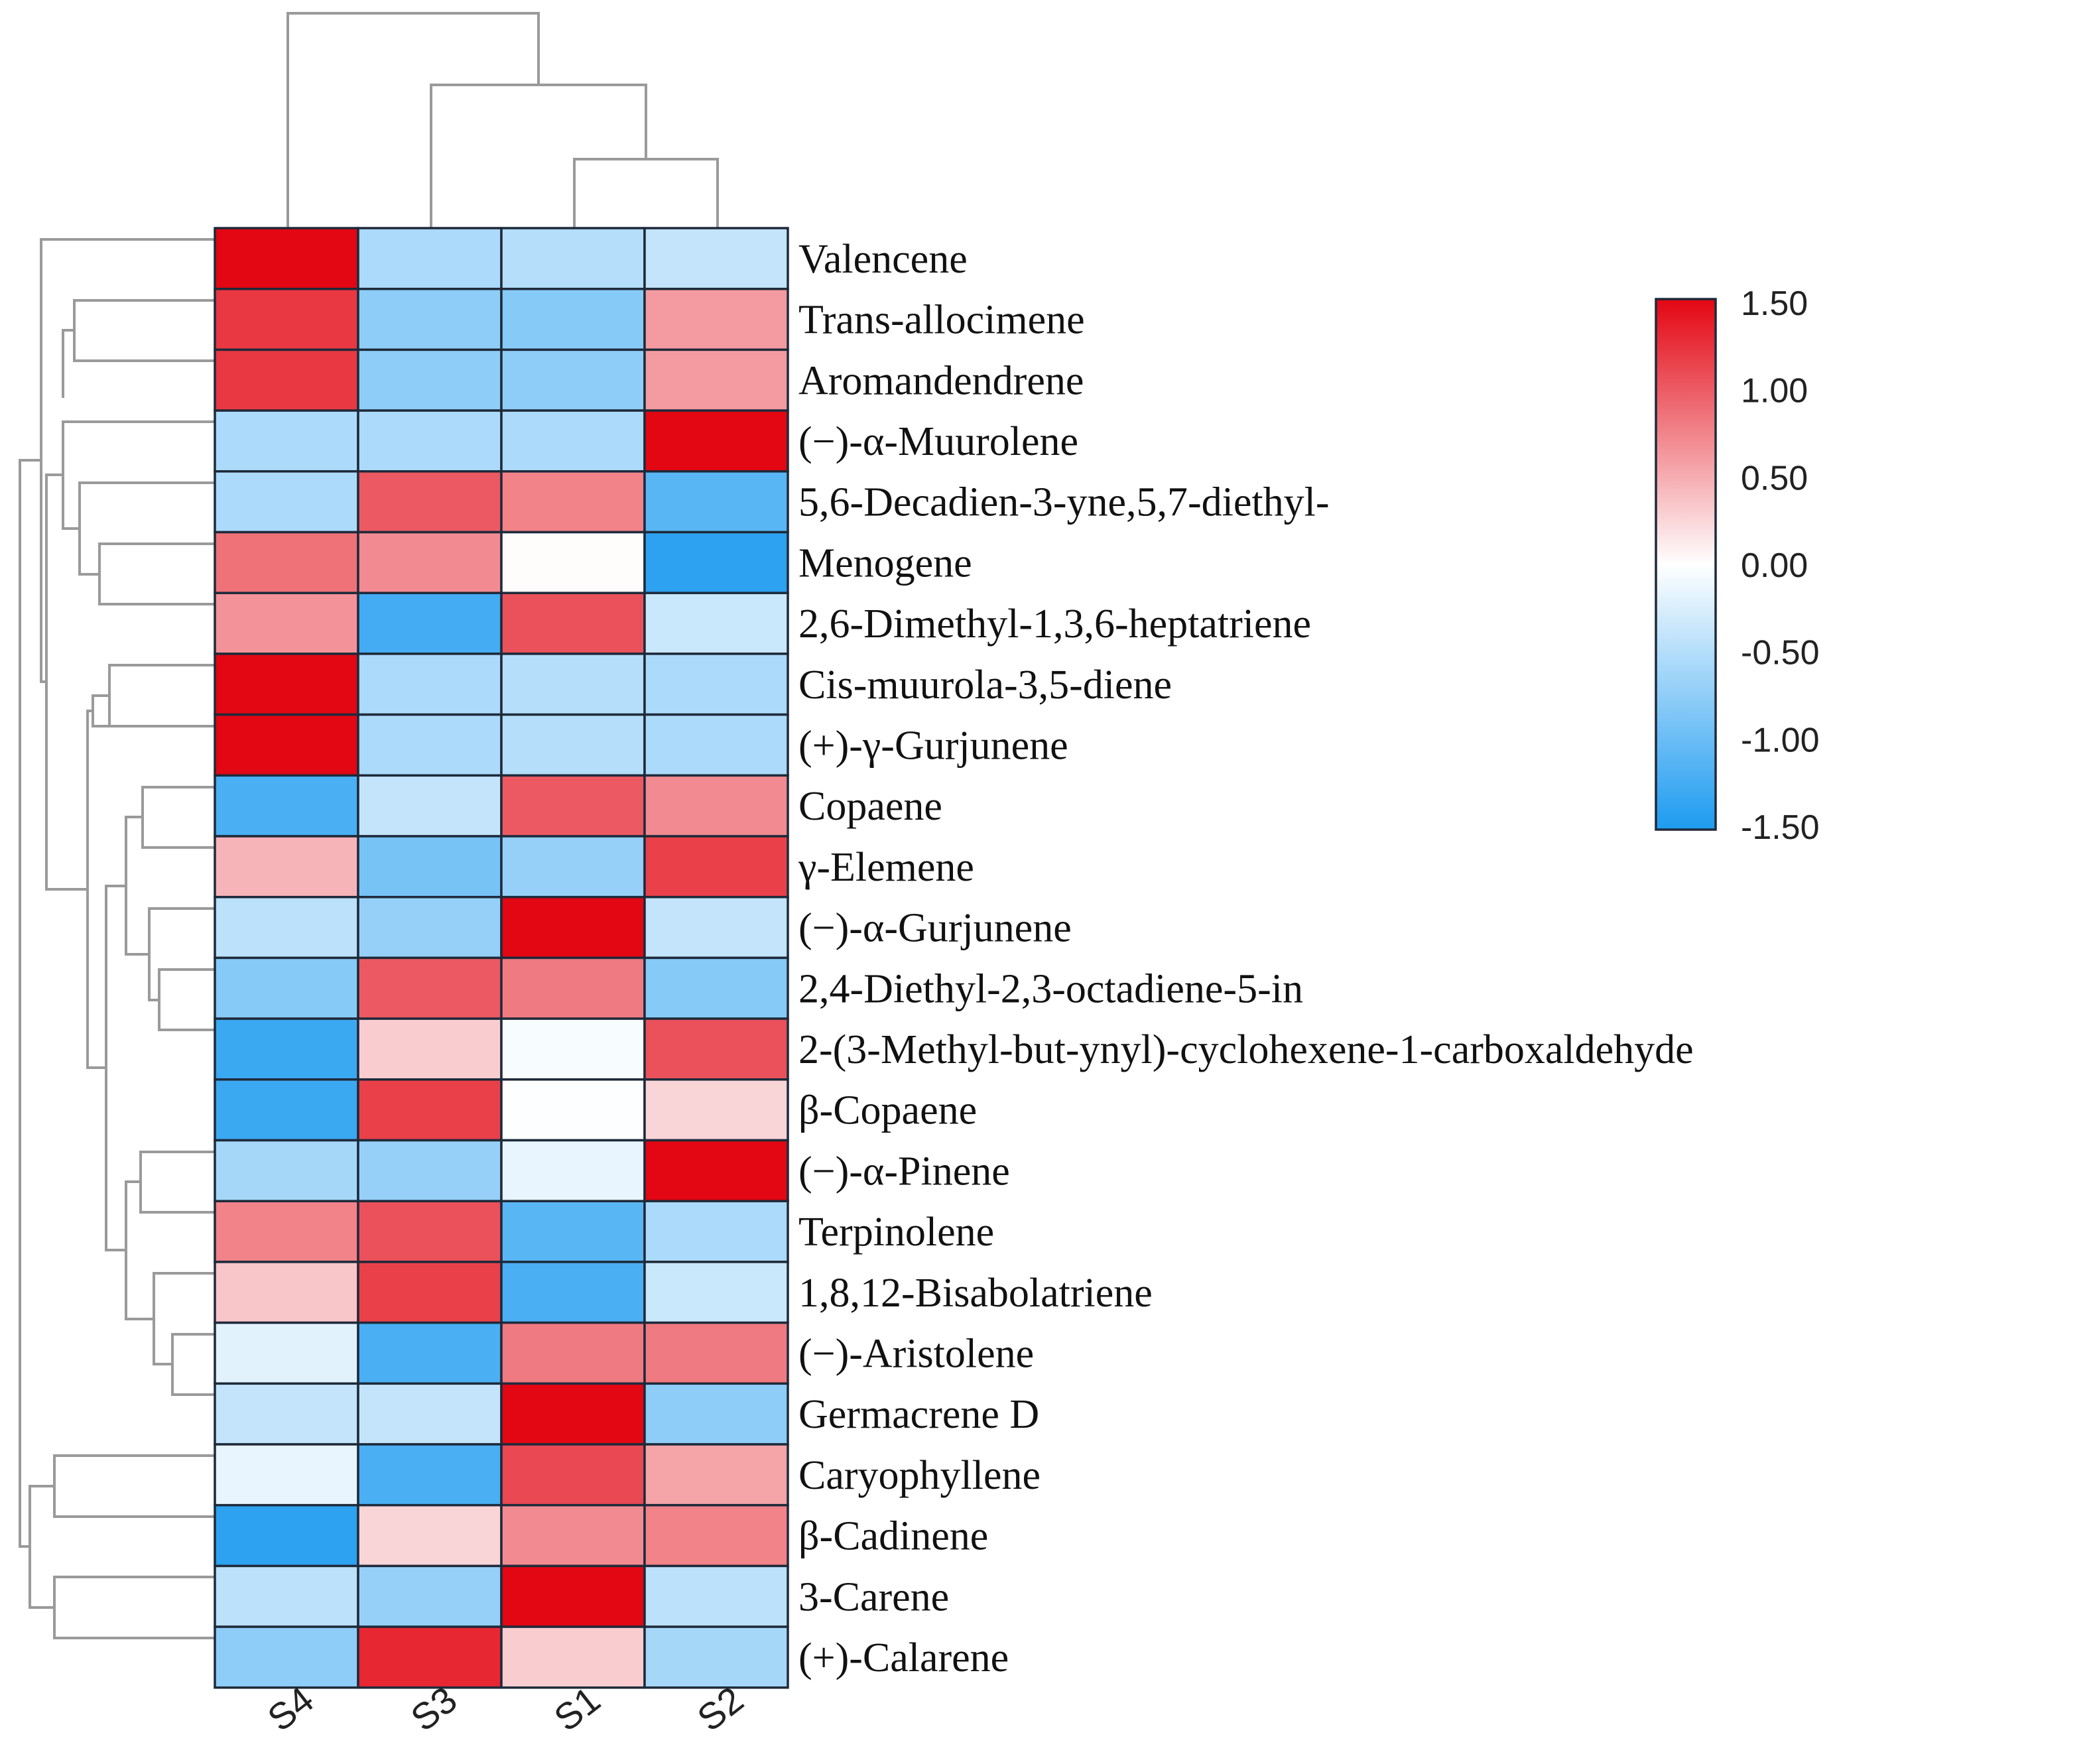 The width and height of the screenshot is (2089, 1764). Describe the element at coordinates (1775, 303) in the screenshot. I see `color-scale-tick-label: 1.50` at that location.